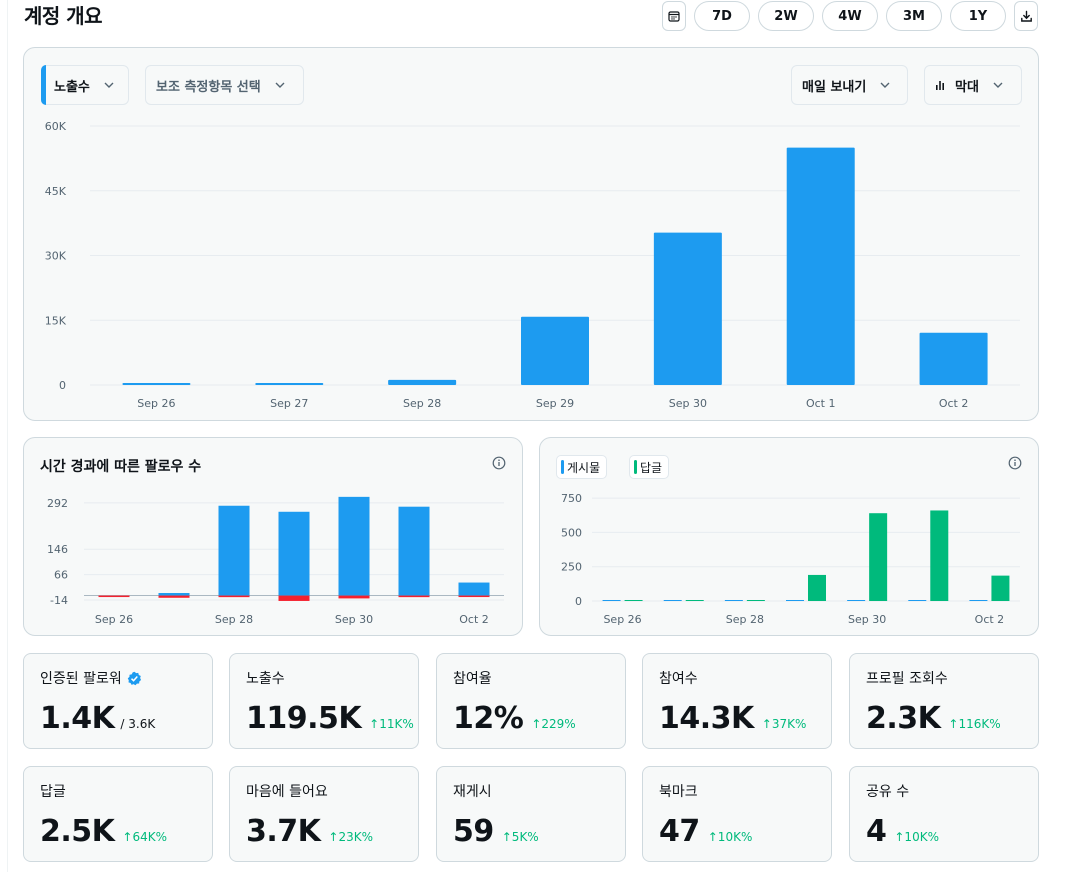  Describe the element at coordinates (706, 718) in the screenshot. I see `stat-value: 14.3K` at that location.